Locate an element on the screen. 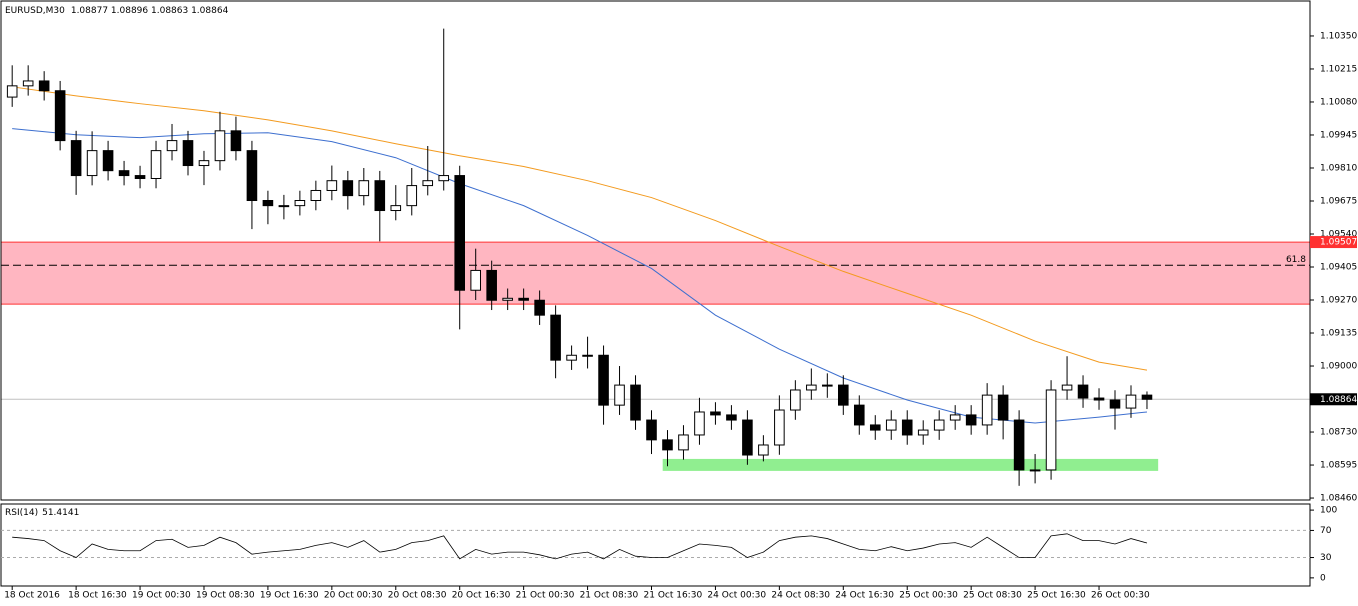 The image size is (1358, 606). x-tick-label: 21 Oct 00:30 is located at coordinates (545, 596).